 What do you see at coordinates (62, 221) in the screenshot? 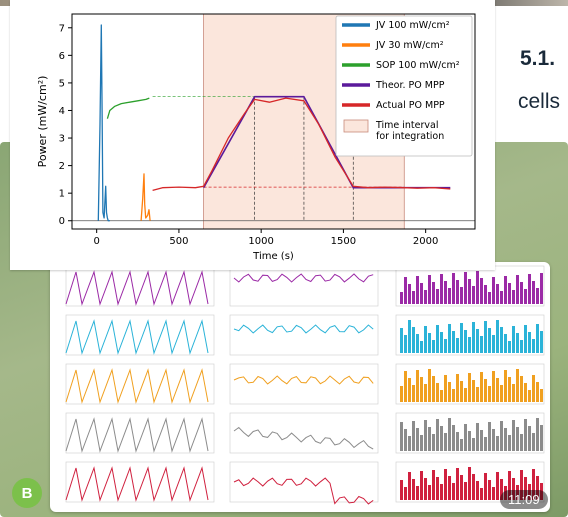
I see `y-tick-label-0: 0` at bounding box center [62, 221].